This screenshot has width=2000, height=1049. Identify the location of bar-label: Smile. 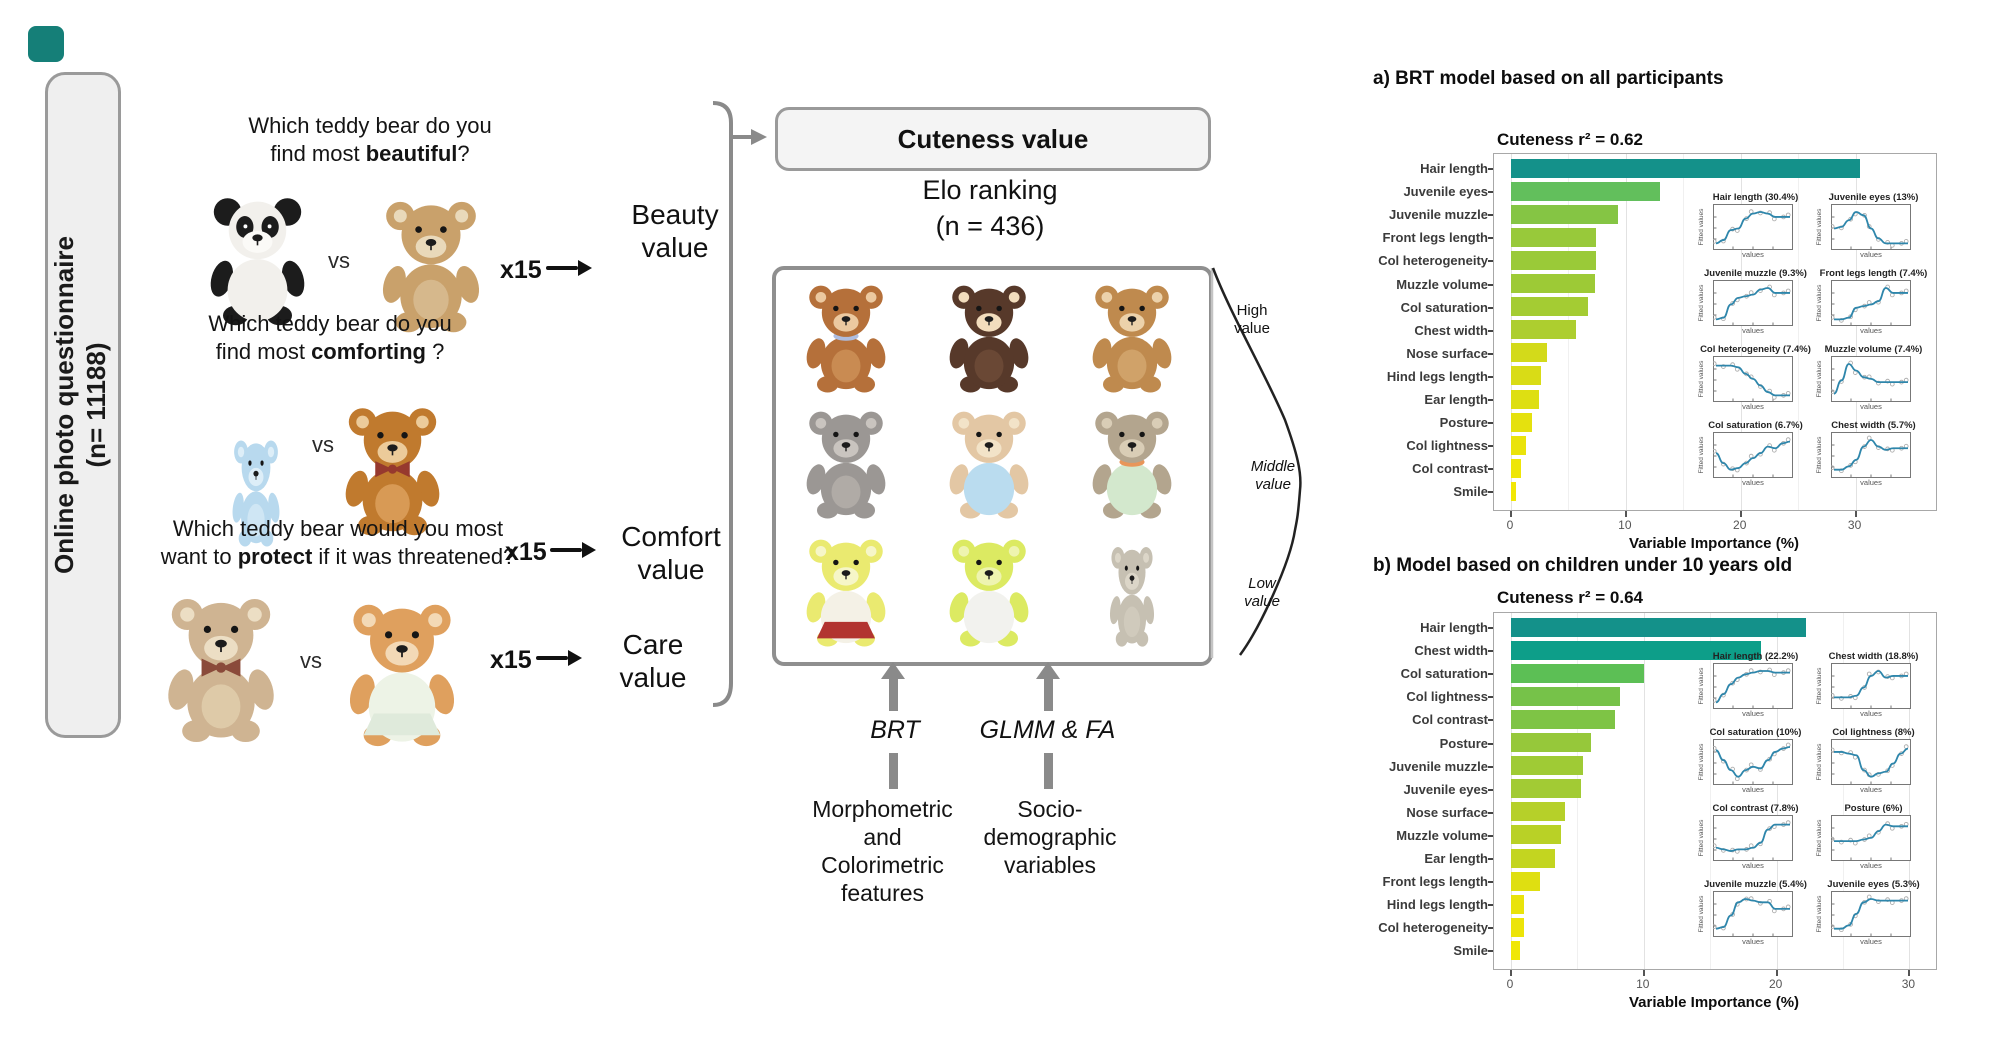
(1470, 492).